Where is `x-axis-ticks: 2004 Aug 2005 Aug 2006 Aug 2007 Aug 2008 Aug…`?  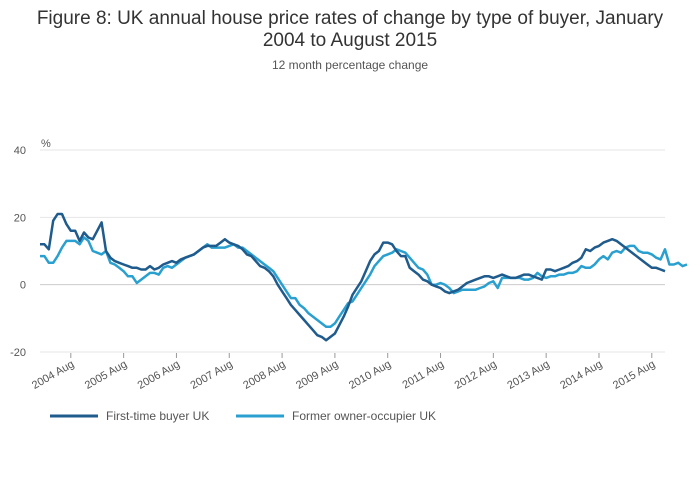
x-axis-ticks: 2004 Aug 2005 Aug 2006 Aug 2007 Aug 2008 Aug… is located at coordinates (343, 372).